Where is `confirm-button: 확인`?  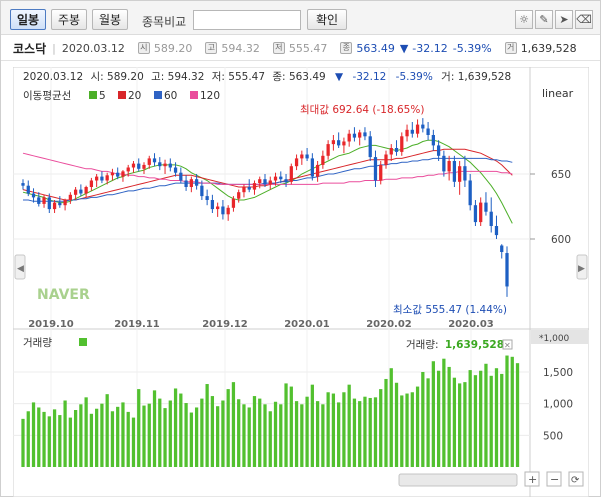 confirm-button: 확인 is located at coordinates (327, 19).